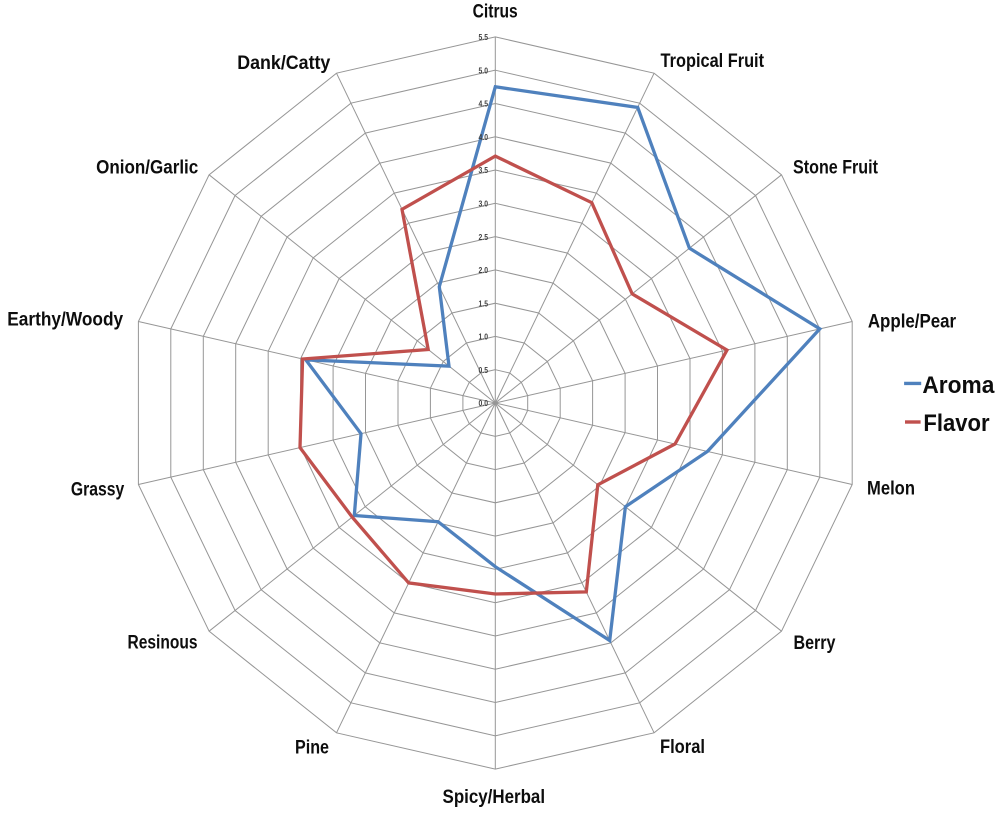 This screenshot has height=816, width=1000. What do you see at coordinates (484, 237) in the screenshot?
I see `svg-text: 2.5` at bounding box center [484, 237].